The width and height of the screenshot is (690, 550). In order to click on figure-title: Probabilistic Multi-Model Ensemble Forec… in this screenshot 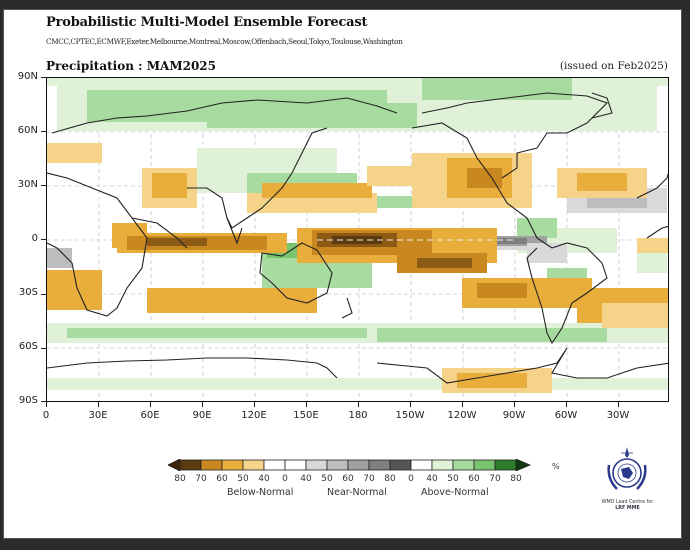, I will do `click(207, 22)`.